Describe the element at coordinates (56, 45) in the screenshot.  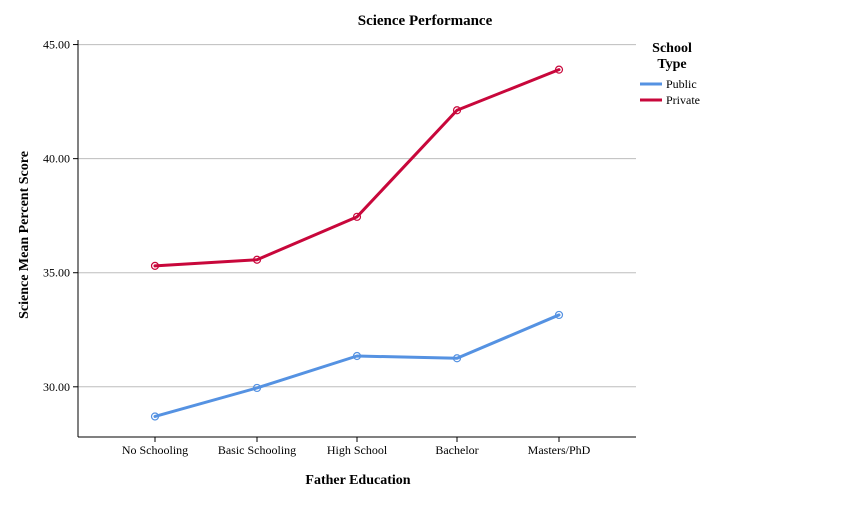
I see `y-tick-label: 45.00` at that location.